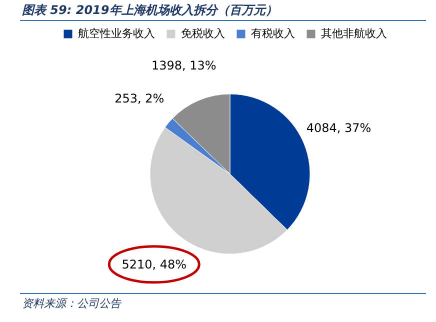 The image size is (436, 322). I want to click on legend-label: 免税收入, so click(203, 33).